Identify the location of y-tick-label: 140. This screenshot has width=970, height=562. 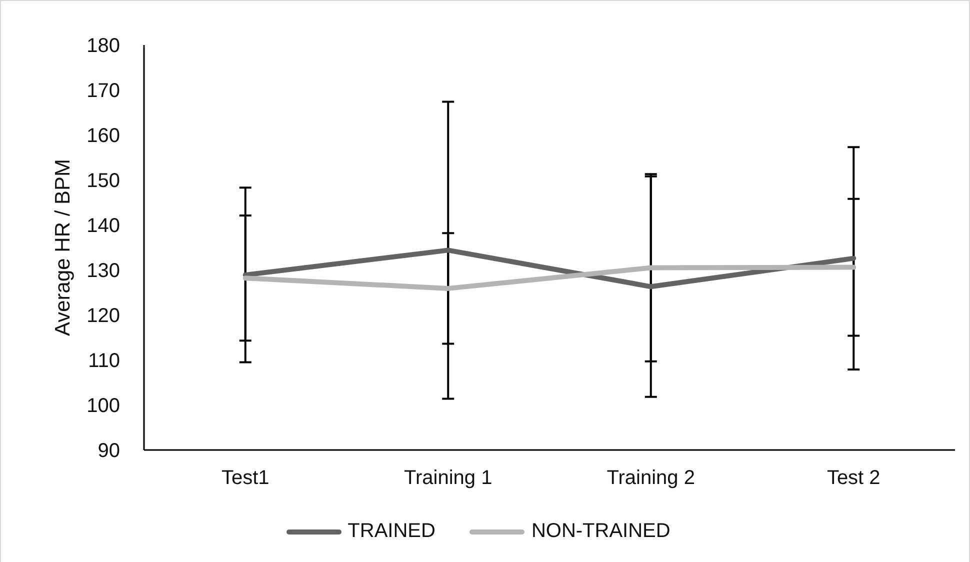
(103, 226).